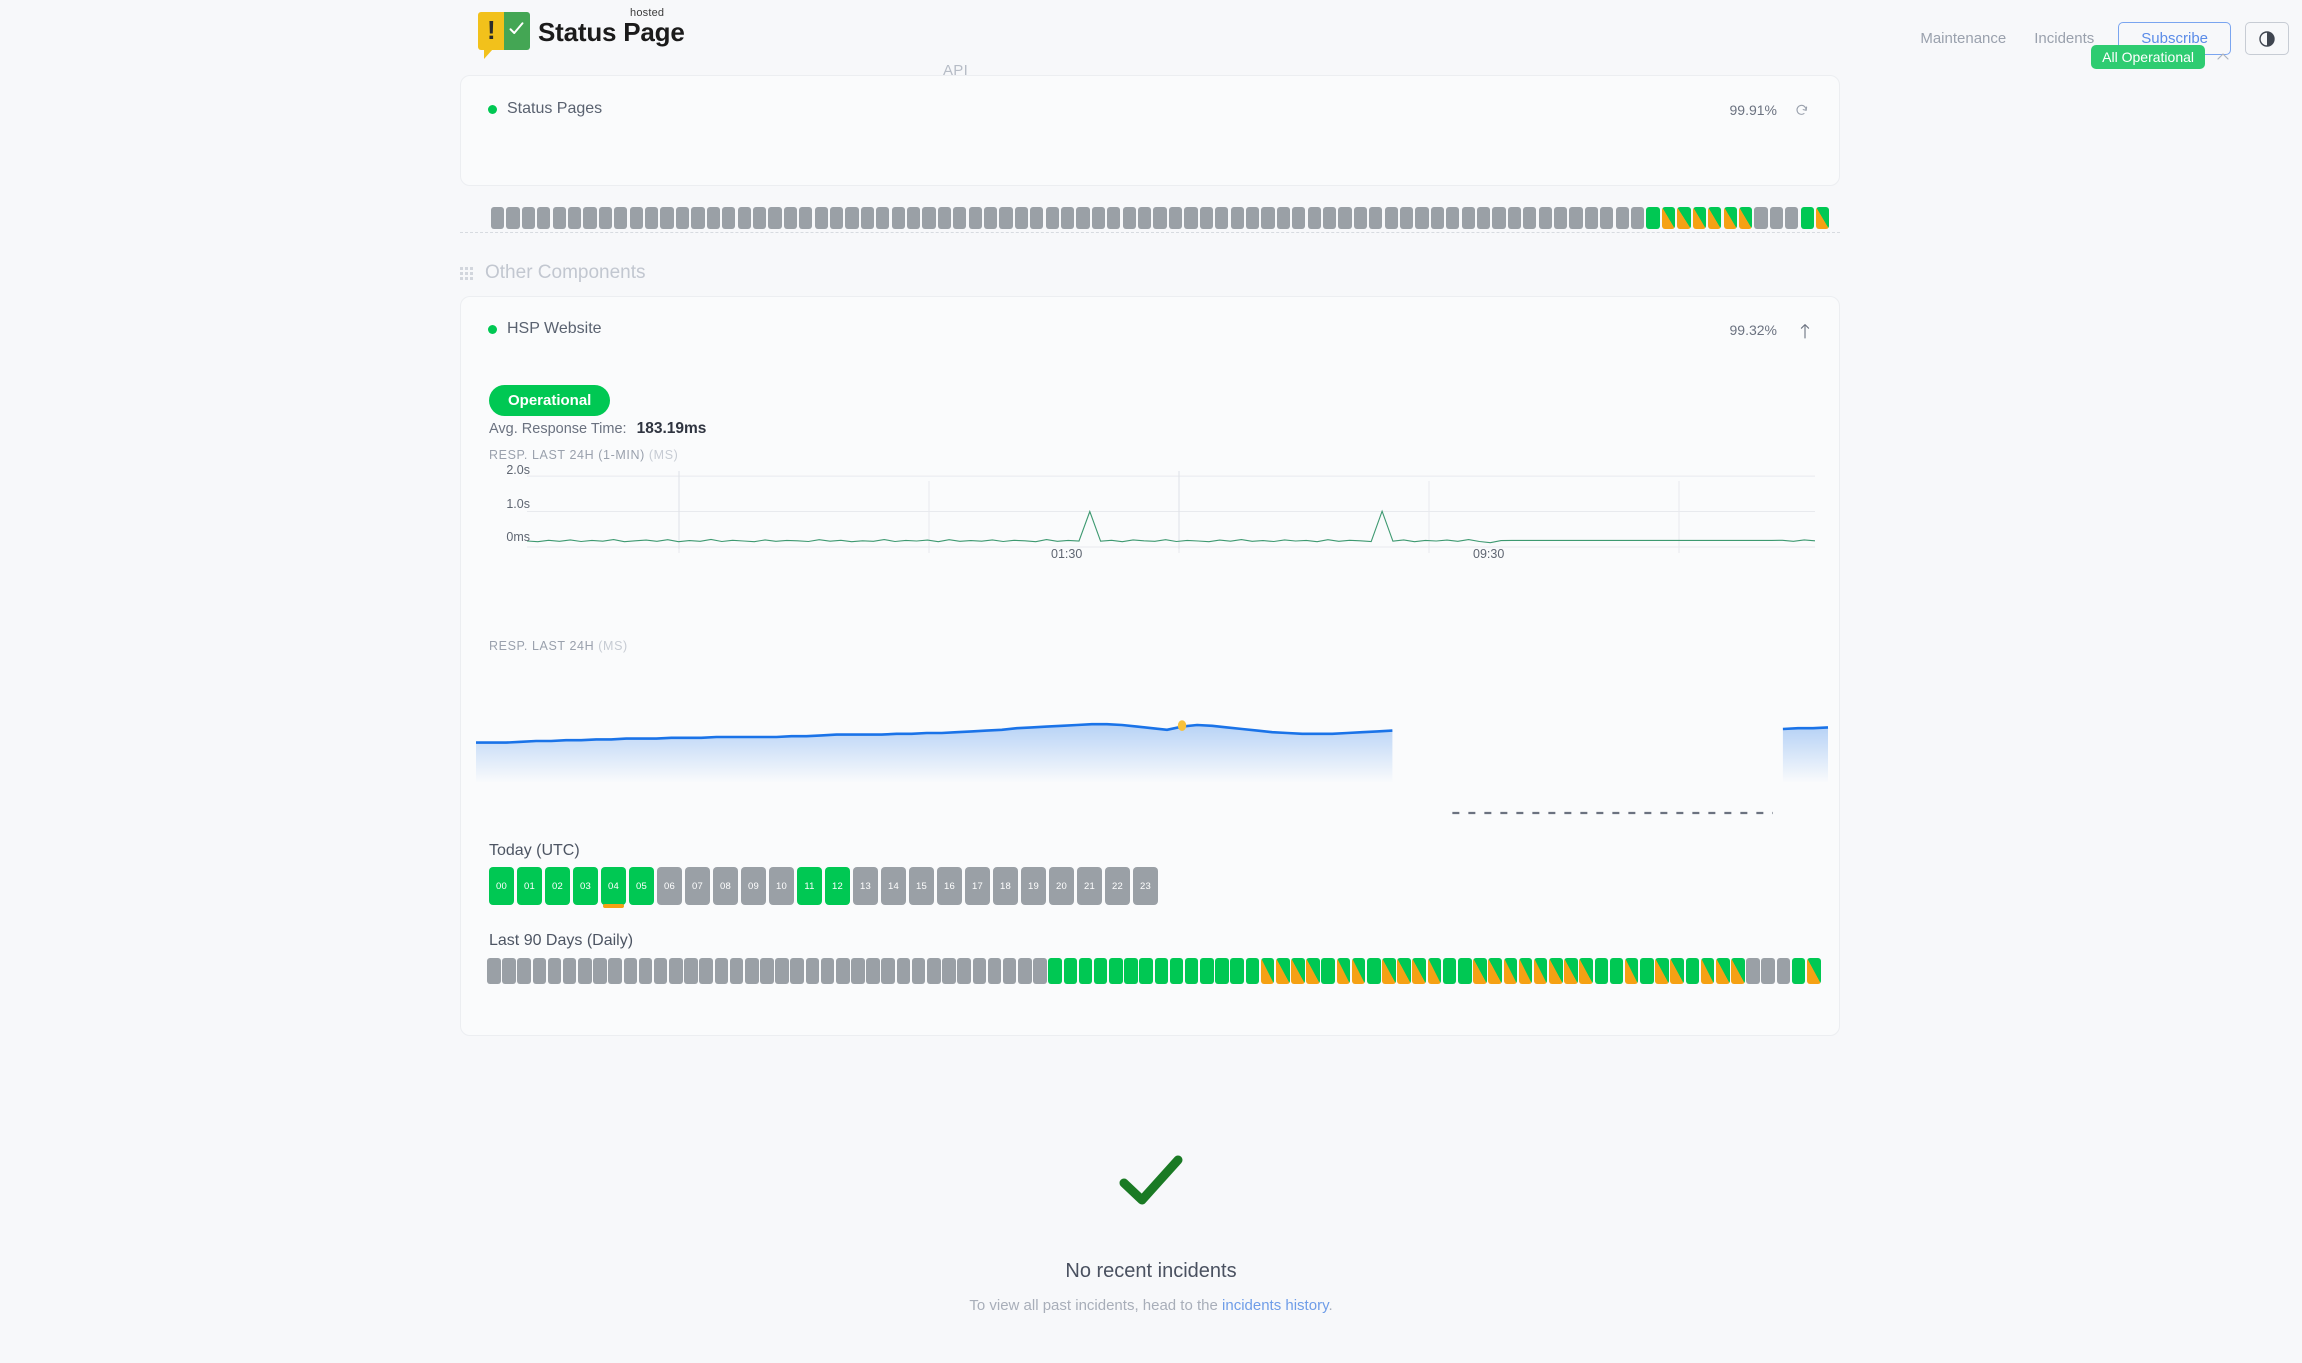 This screenshot has height=1363, width=2302. I want to click on brand: ! hosted Status Page API, so click(723, 43).